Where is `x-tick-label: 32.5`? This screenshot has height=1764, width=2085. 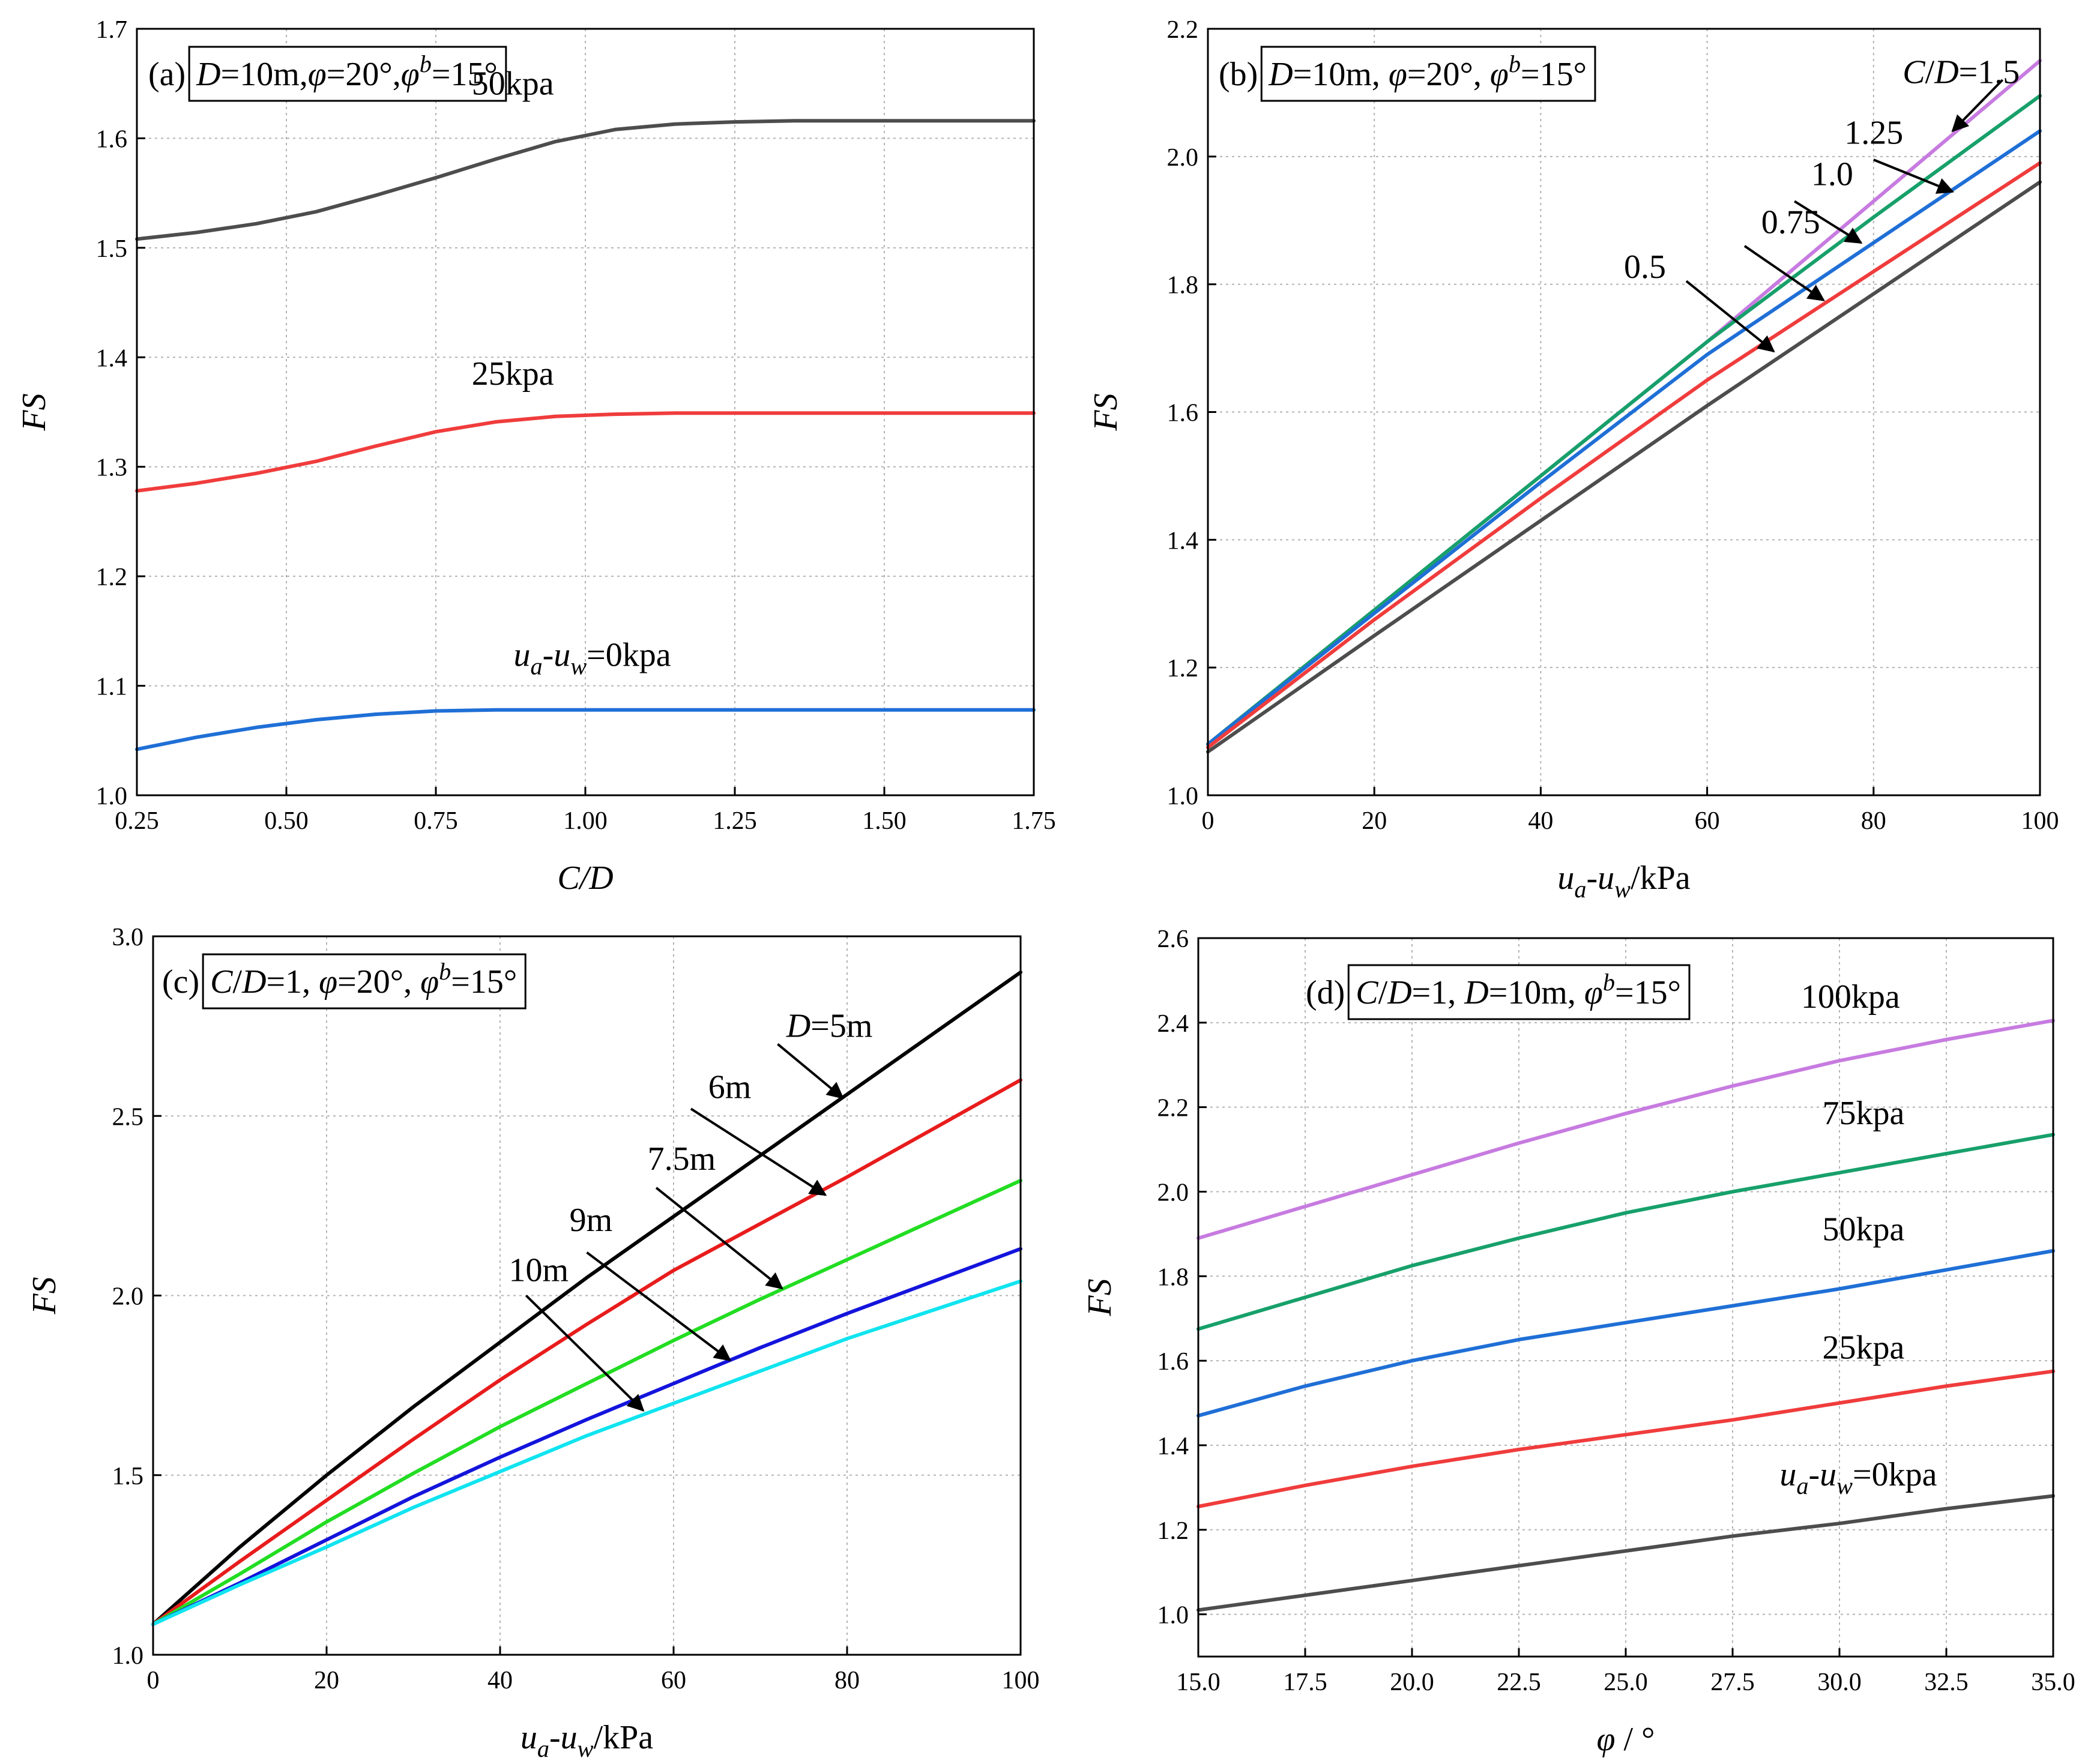
x-tick-label: 32.5 is located at coordinates (1946, 1683).